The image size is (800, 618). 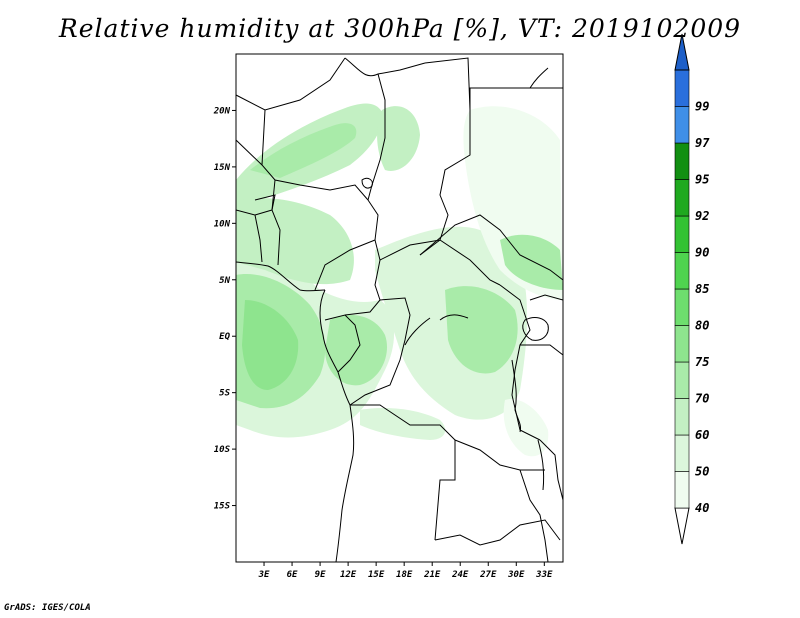 I want to click on coast-egypt-north, so click(x=539, y=78).